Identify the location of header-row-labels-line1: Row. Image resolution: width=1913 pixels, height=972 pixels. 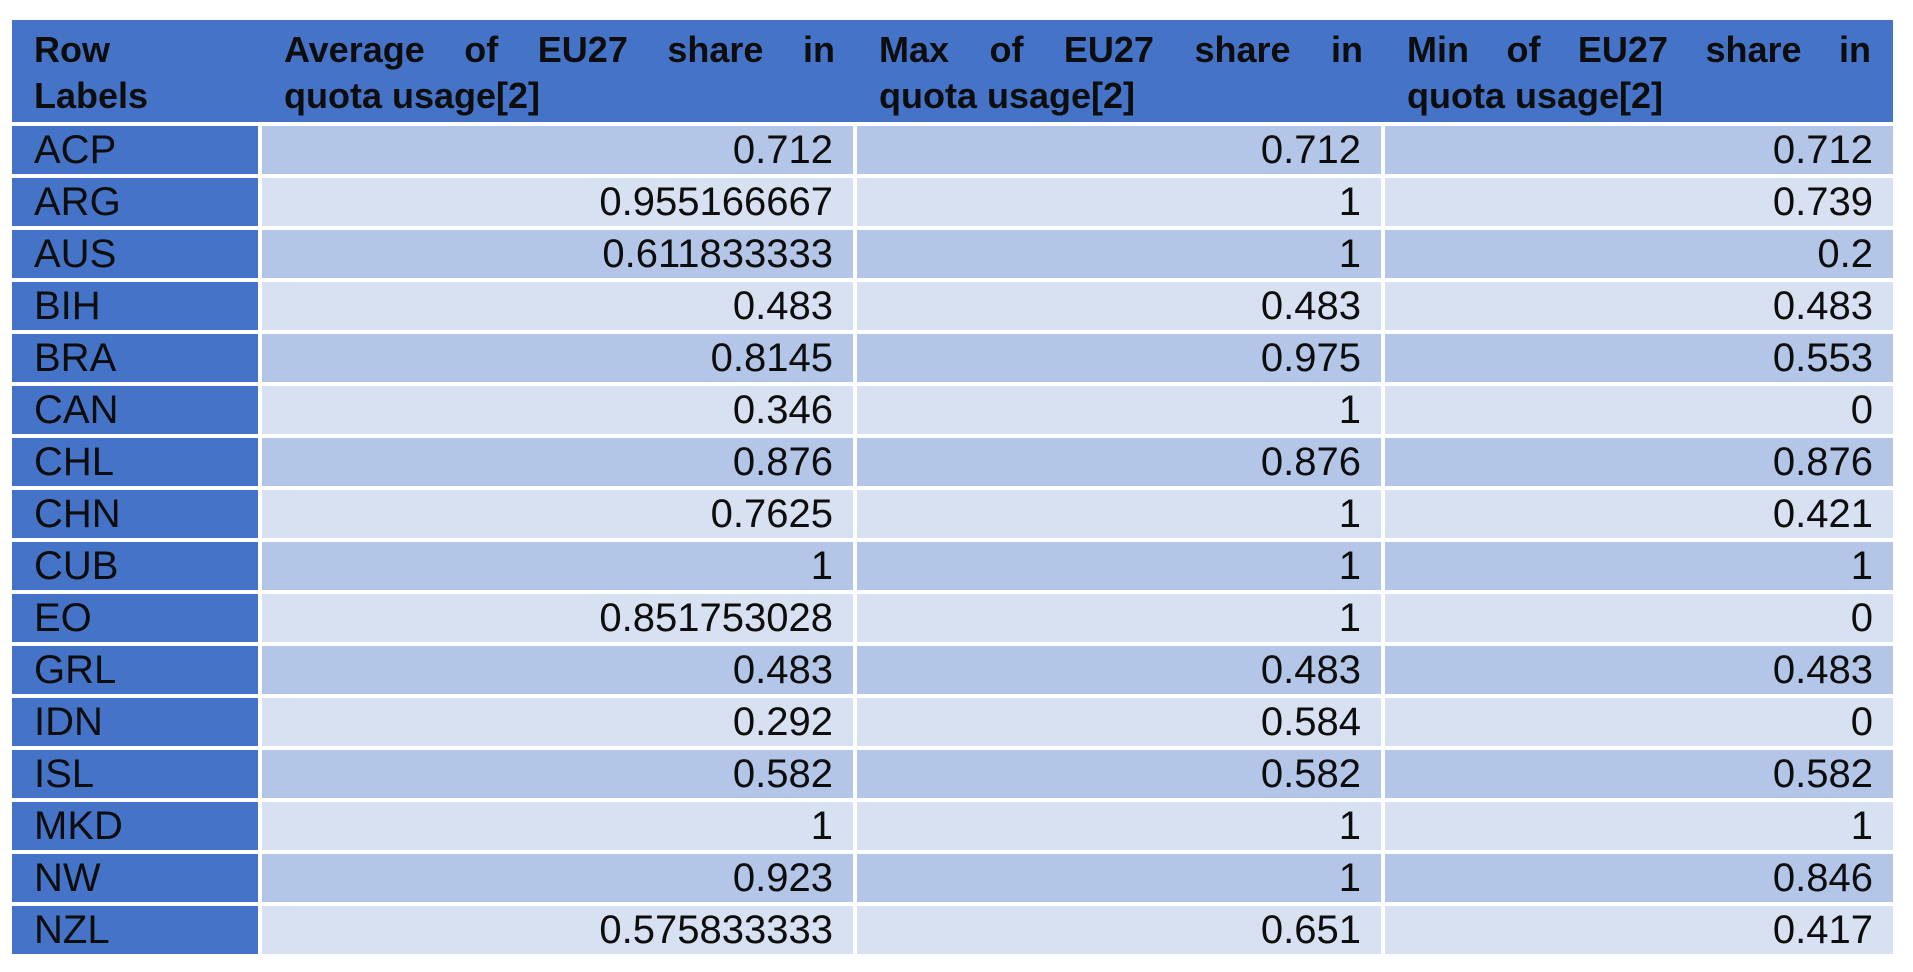
(72, 49).